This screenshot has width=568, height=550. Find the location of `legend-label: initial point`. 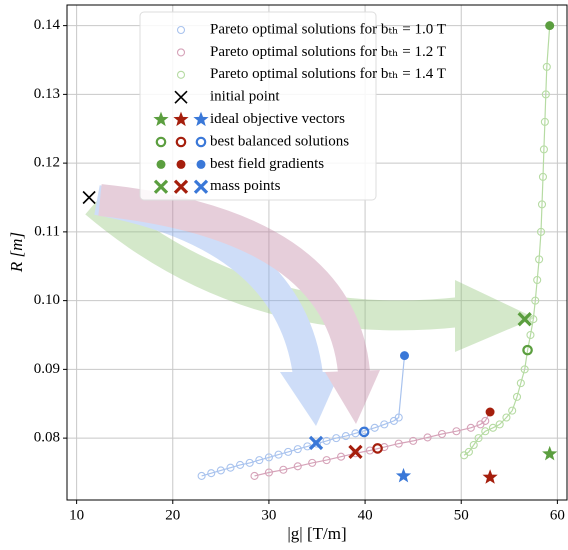

legend-label: initial point is located at coordinates (245, 97).